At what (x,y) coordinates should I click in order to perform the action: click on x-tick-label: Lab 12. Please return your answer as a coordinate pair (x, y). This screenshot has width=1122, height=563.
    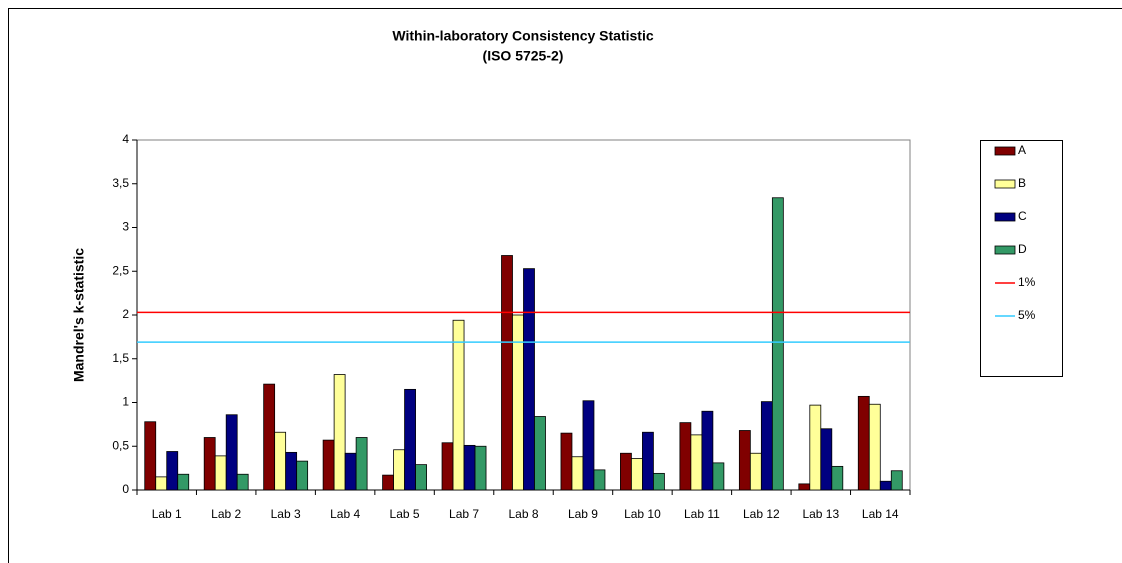
    Looking at the image, I should click on (761, 514).